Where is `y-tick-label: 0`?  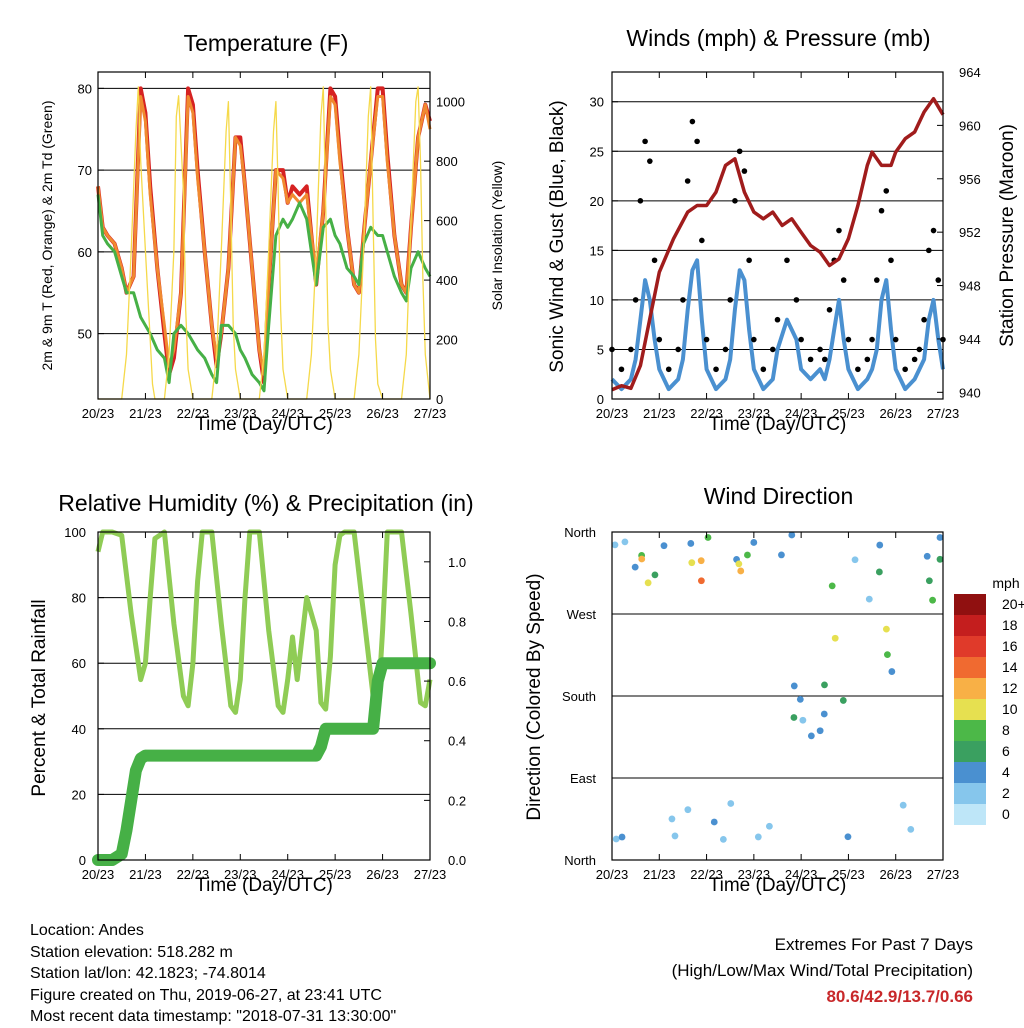
y-tick-label: 0 is located at coordinates (82, 860).